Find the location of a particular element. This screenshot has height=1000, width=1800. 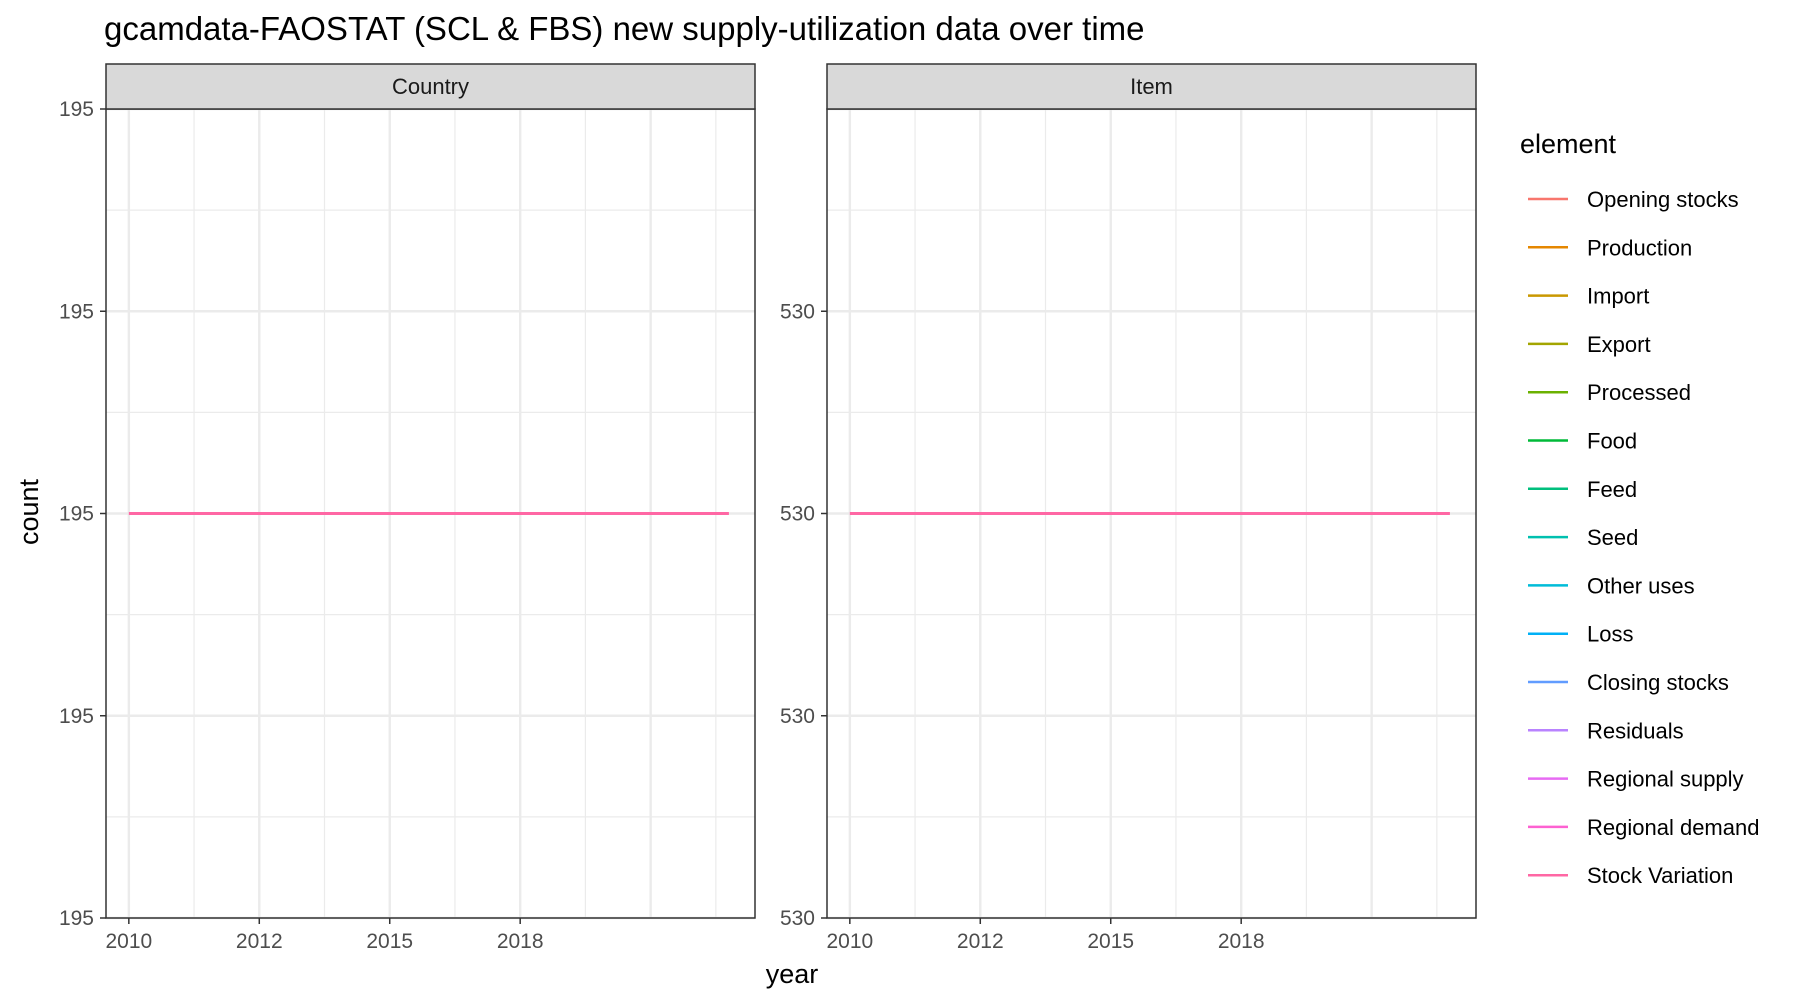

legend-label: Feed is located at coordinates (1612, 489).